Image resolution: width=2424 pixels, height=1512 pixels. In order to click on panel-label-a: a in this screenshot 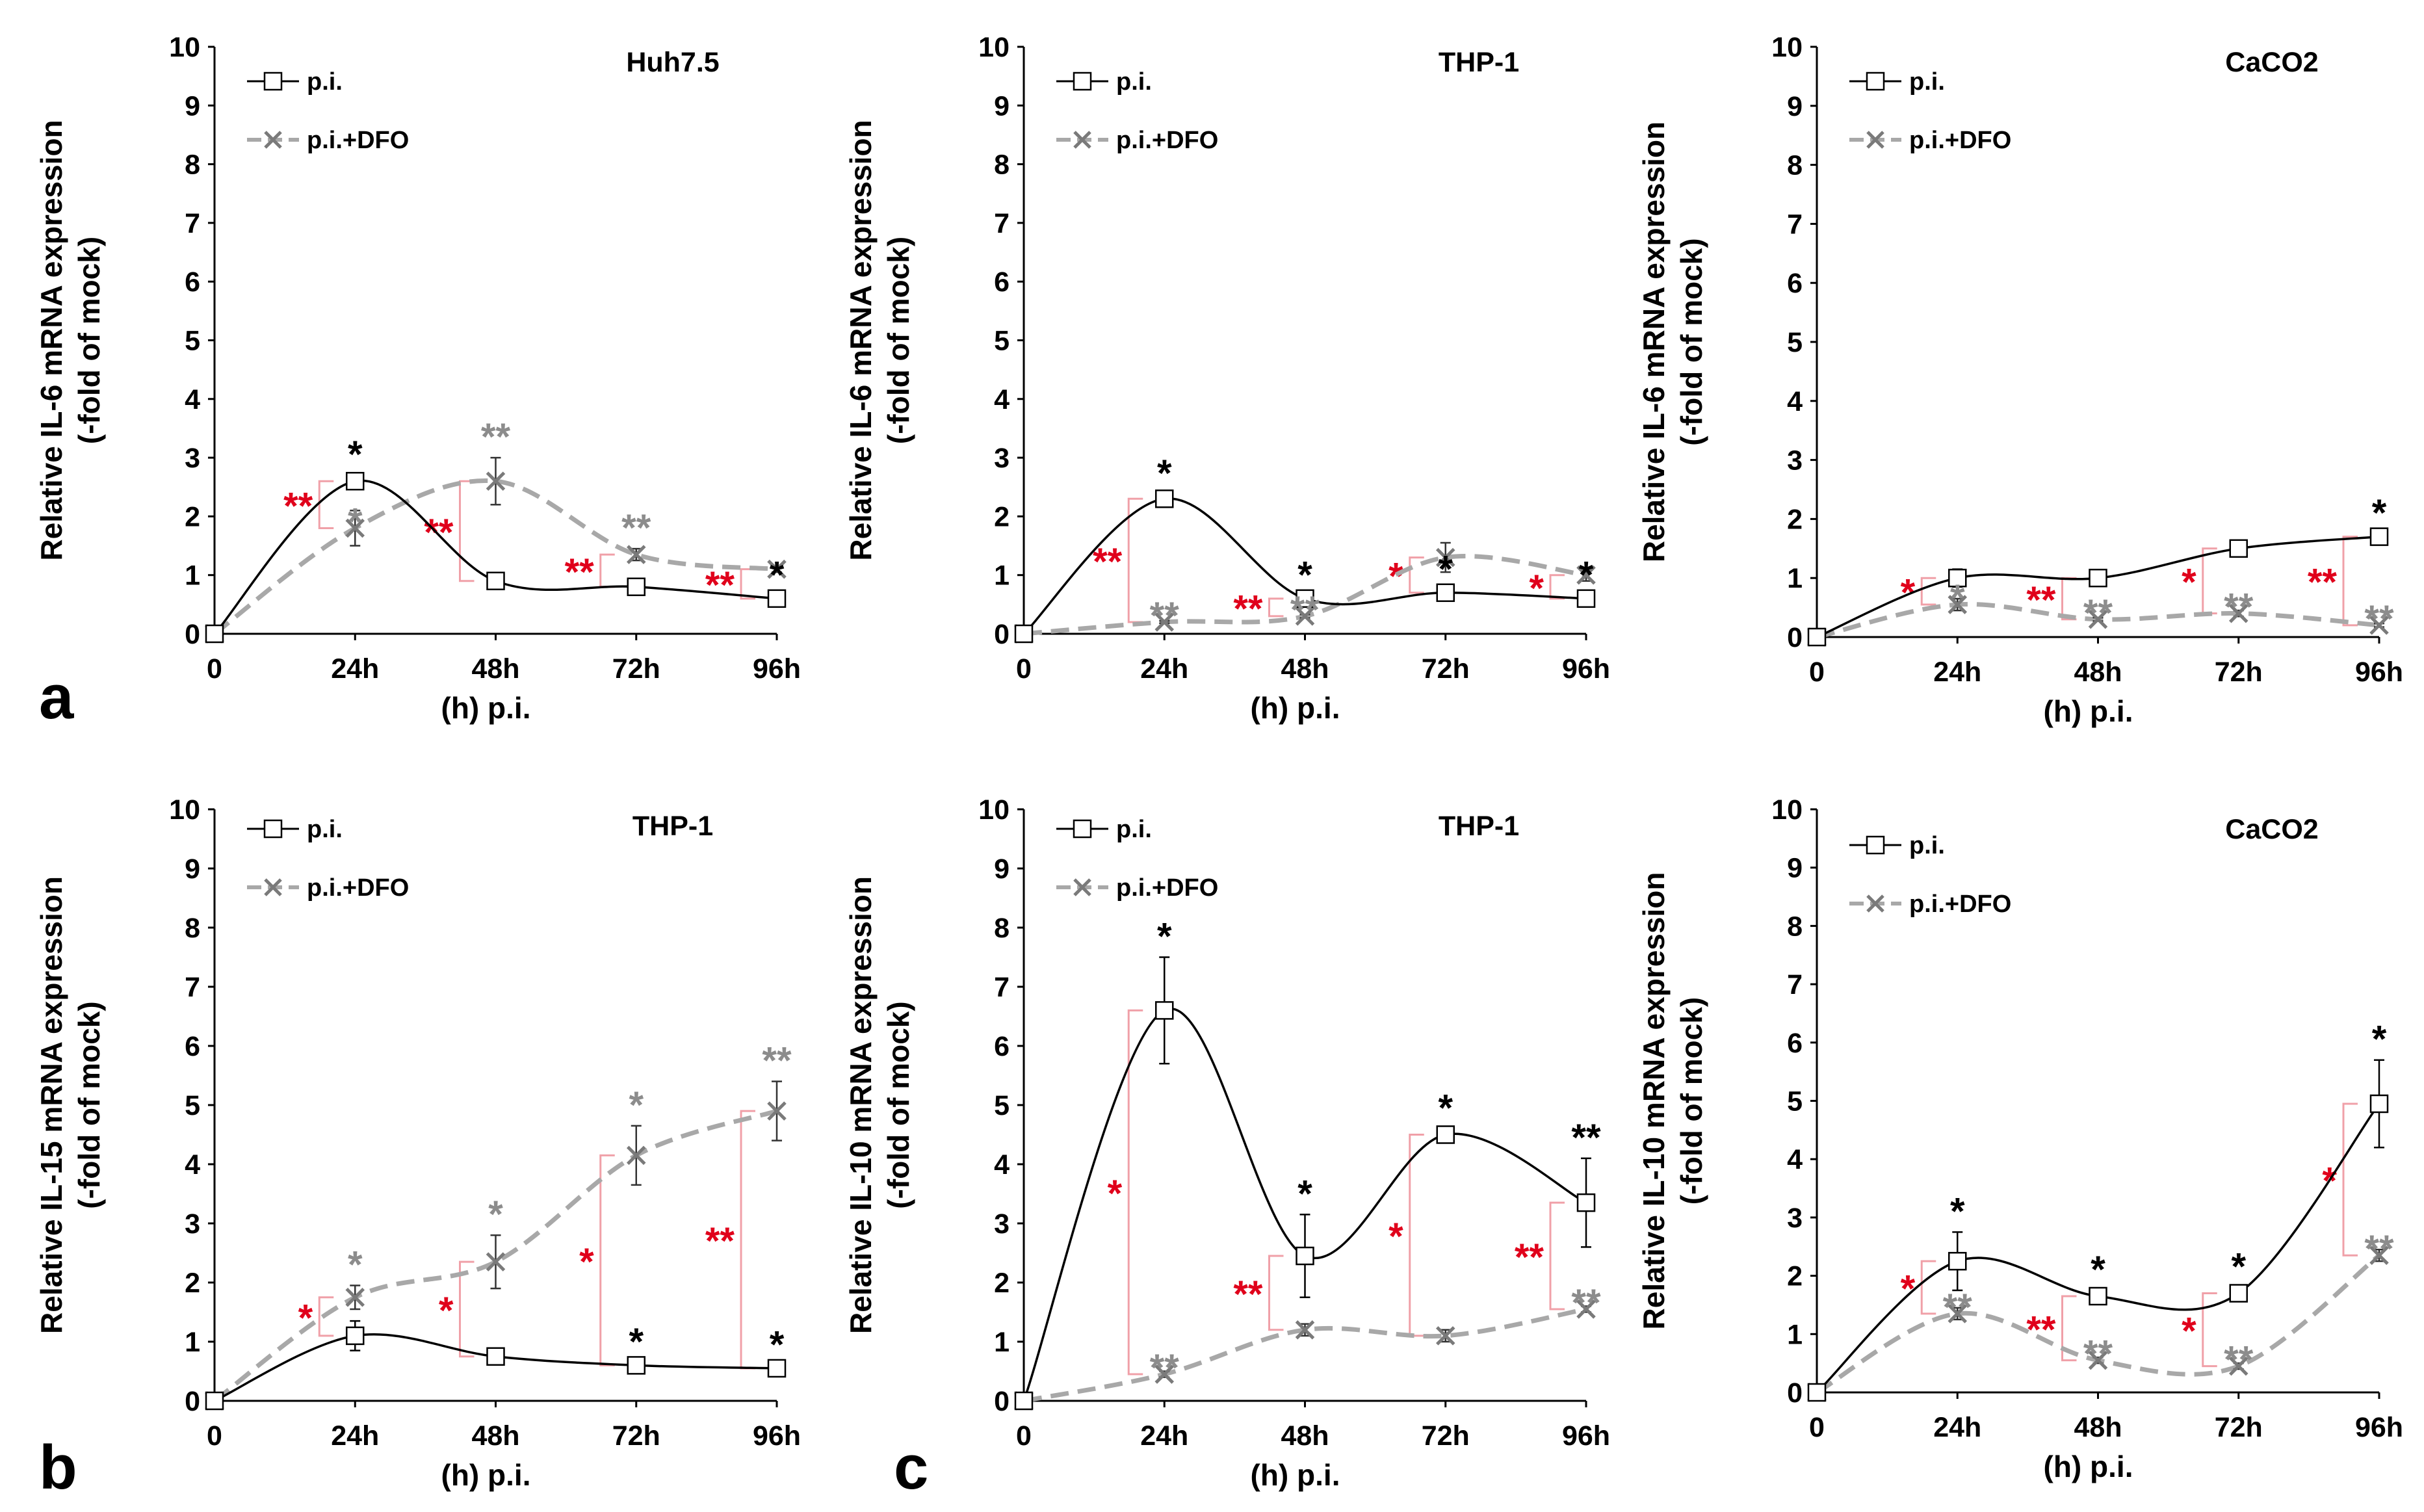, I will do `click(56, 697)`.